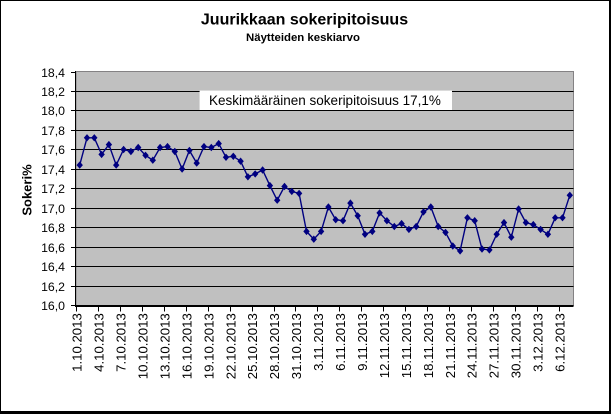 The width and height of the screenshot is (611, 419). I want to click on svg-text: 19.10.2013, so click(208, 346).